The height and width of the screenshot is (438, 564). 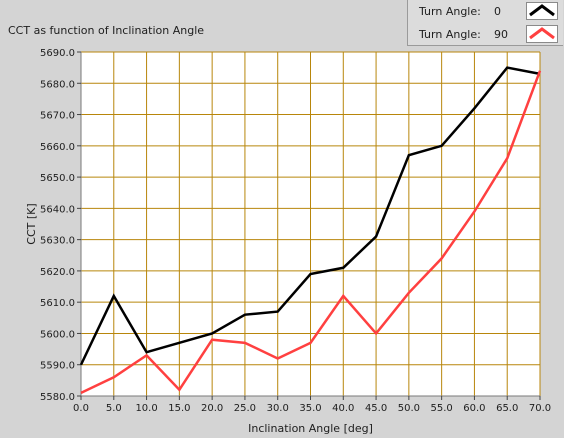 What do you see at coordinates (310, 408) in the screenshot?
I see `x-tick-label-7: 35.0` at bounding box center [310, 408].